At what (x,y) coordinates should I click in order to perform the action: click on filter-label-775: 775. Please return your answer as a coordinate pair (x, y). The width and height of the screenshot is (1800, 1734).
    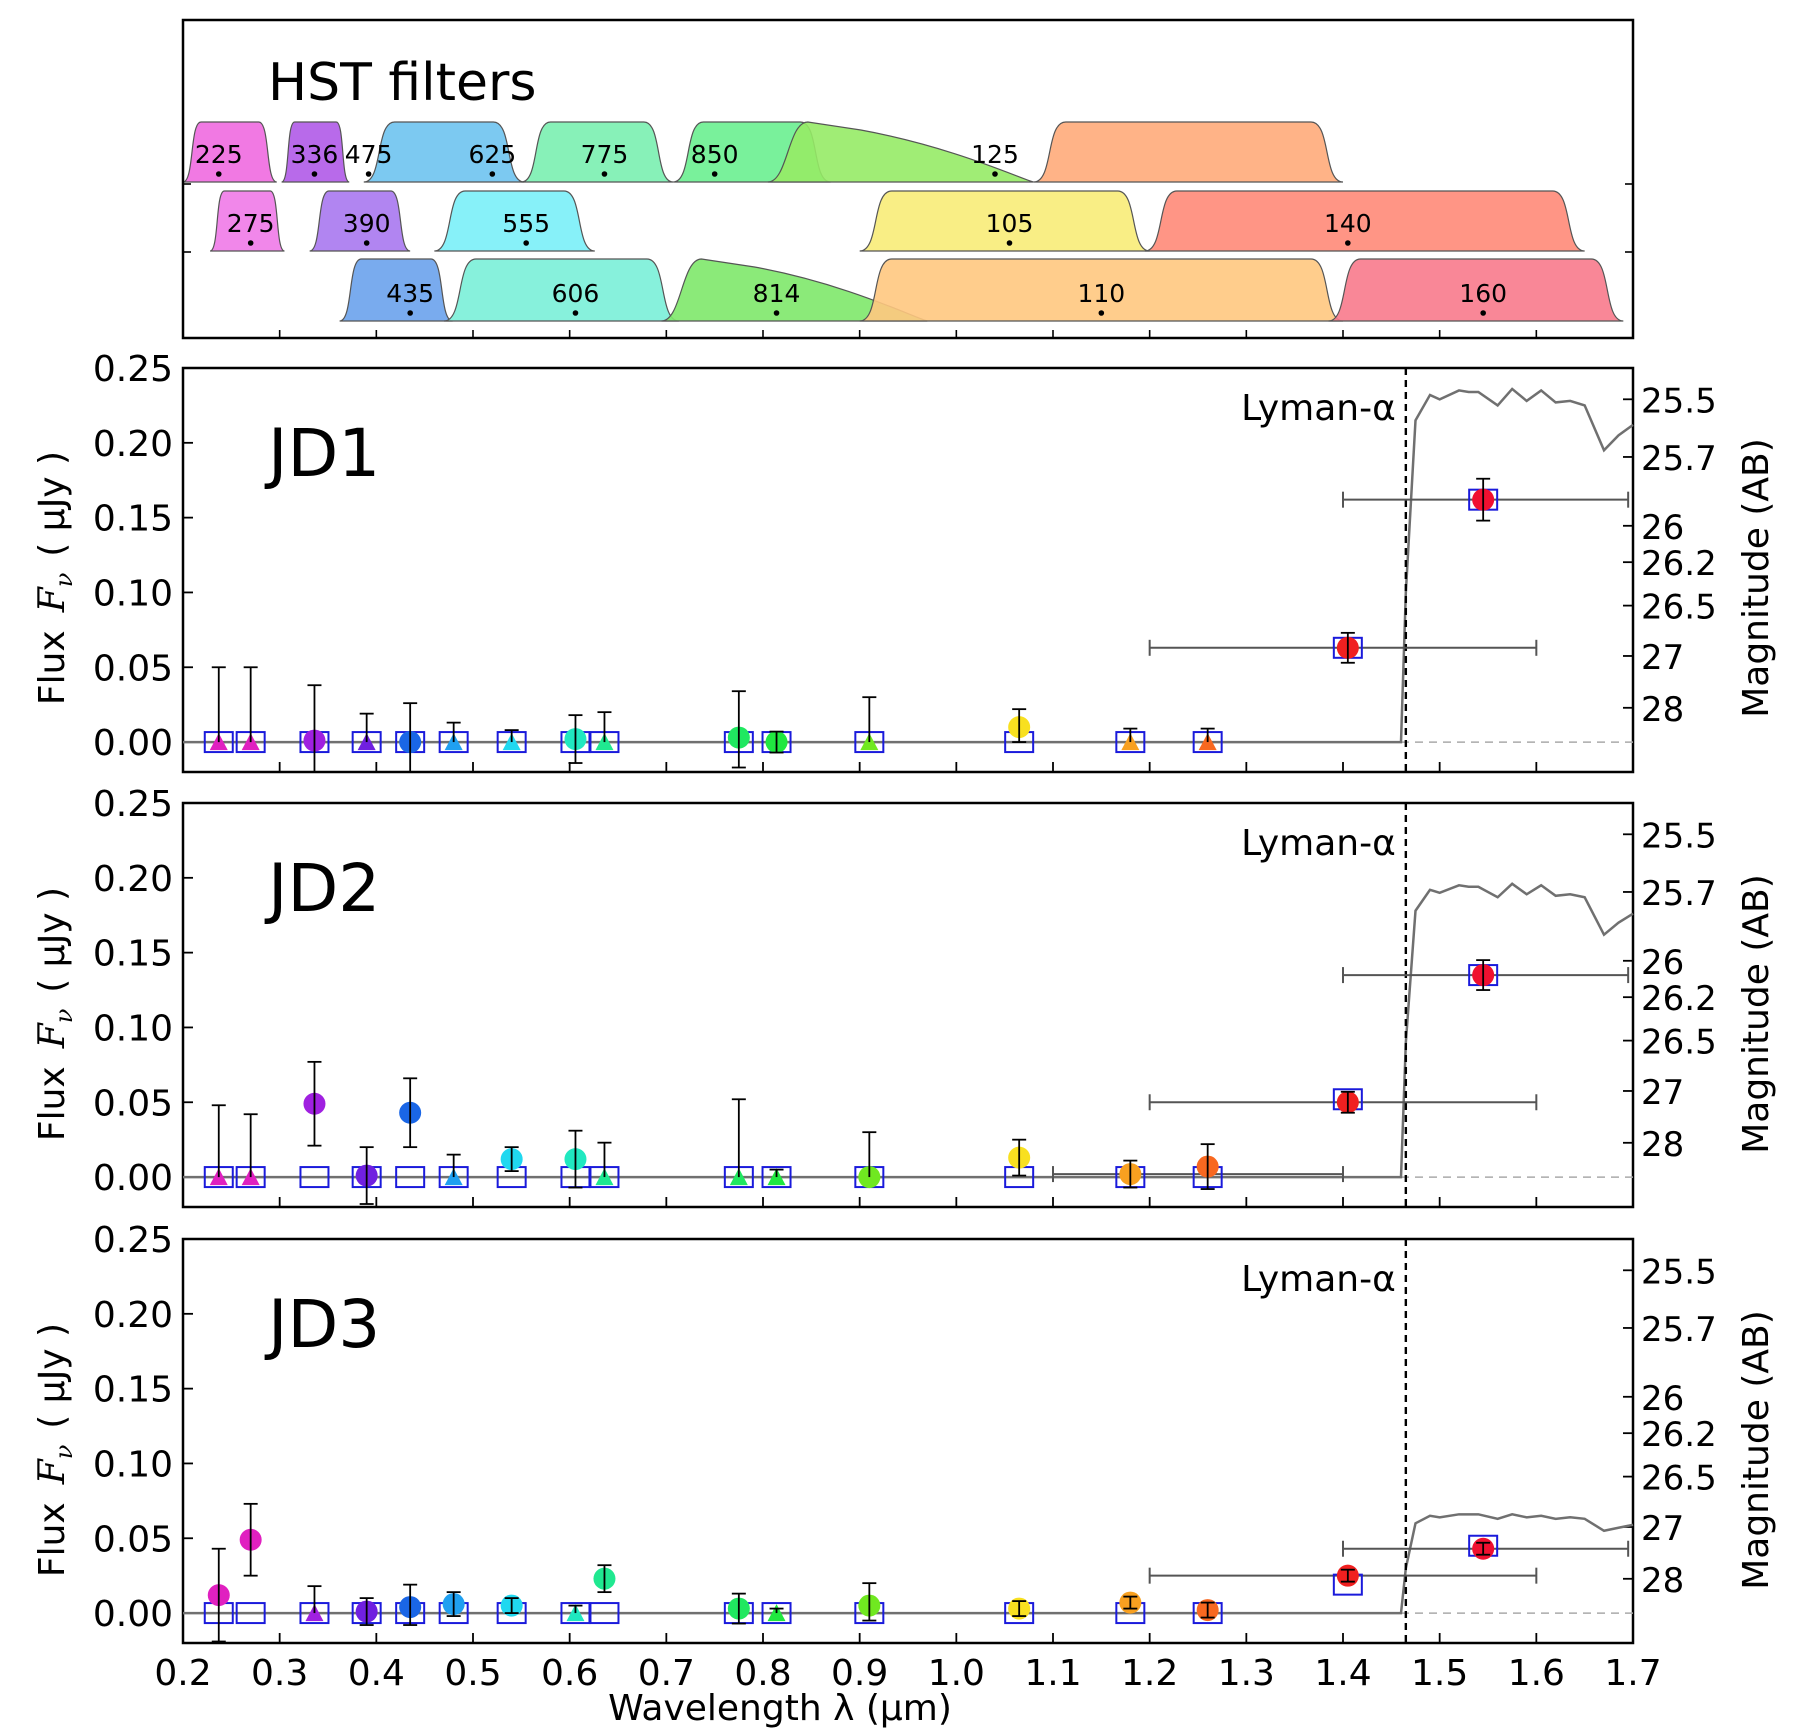
    Looking at the image, I should click on (605, 154).